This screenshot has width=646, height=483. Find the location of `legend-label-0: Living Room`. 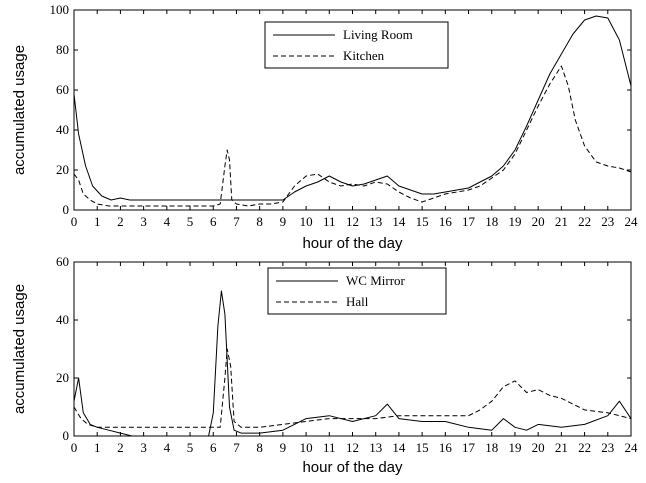

legend-label-0: Living Room is located at coordinates (378, 34).